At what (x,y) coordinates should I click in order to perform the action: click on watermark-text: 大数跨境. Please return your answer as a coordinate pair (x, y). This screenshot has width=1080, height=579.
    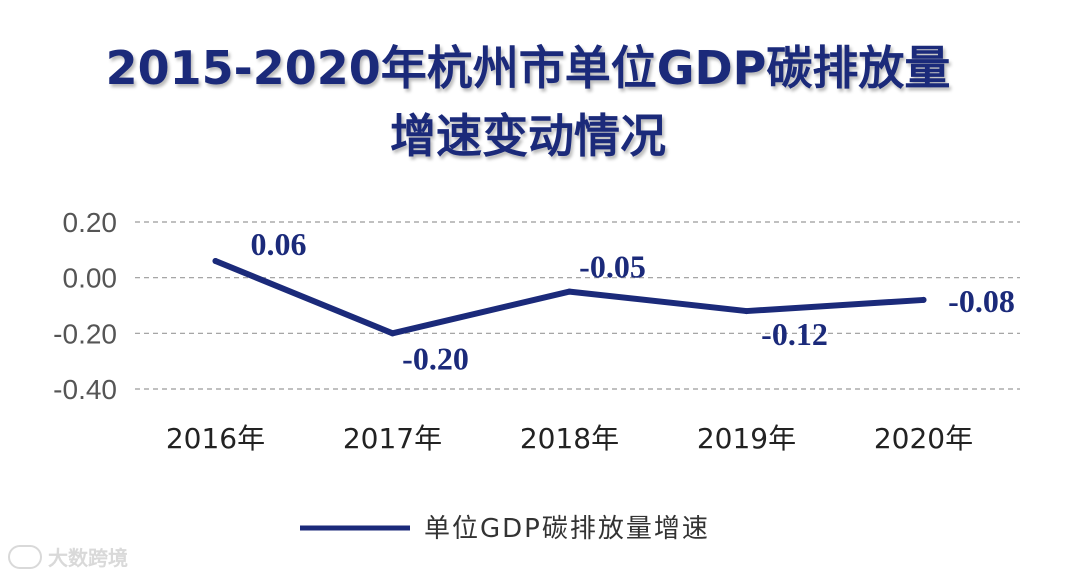
    Looking at the image, I should click on (88, 558).